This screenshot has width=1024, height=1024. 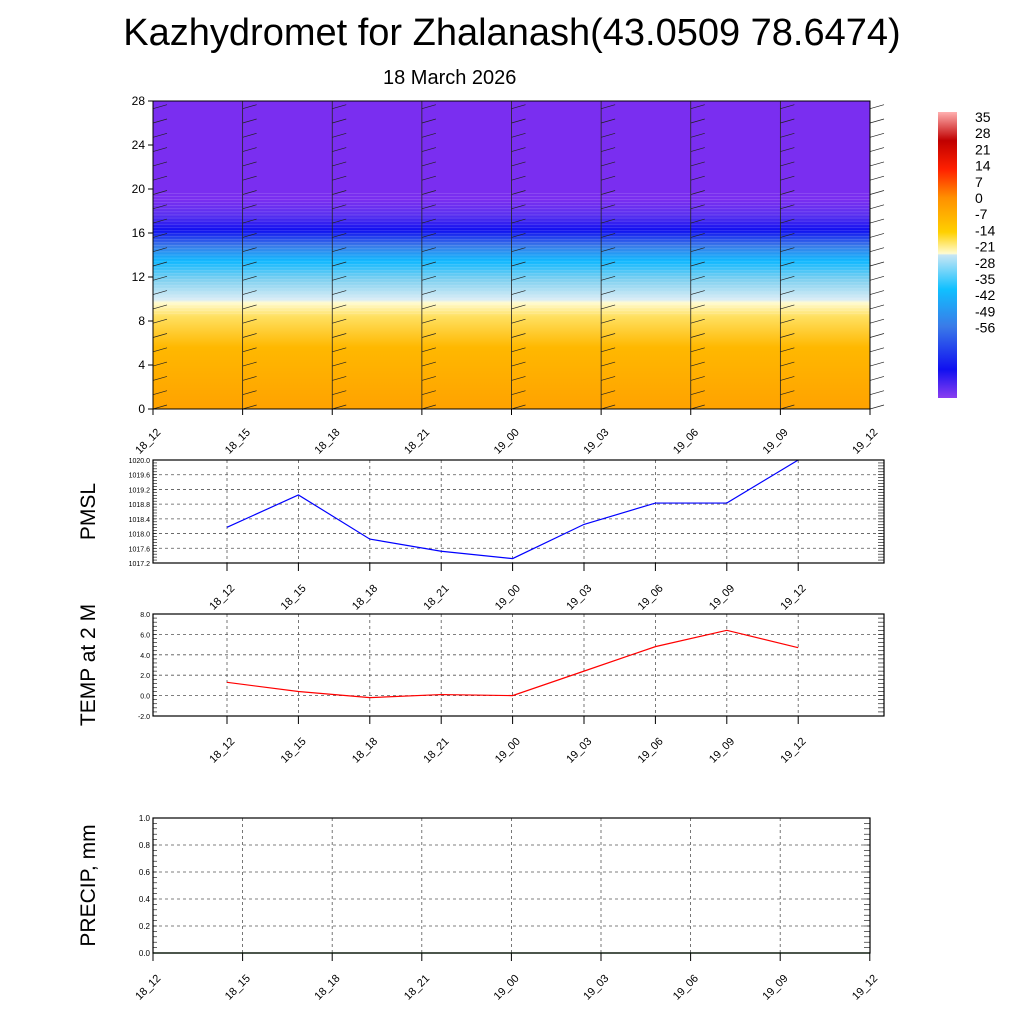 What do you see at coordinates (145, 656) in the screenshot?
I see `y-tick-label: 4.0` at bounding box center [145, 656].